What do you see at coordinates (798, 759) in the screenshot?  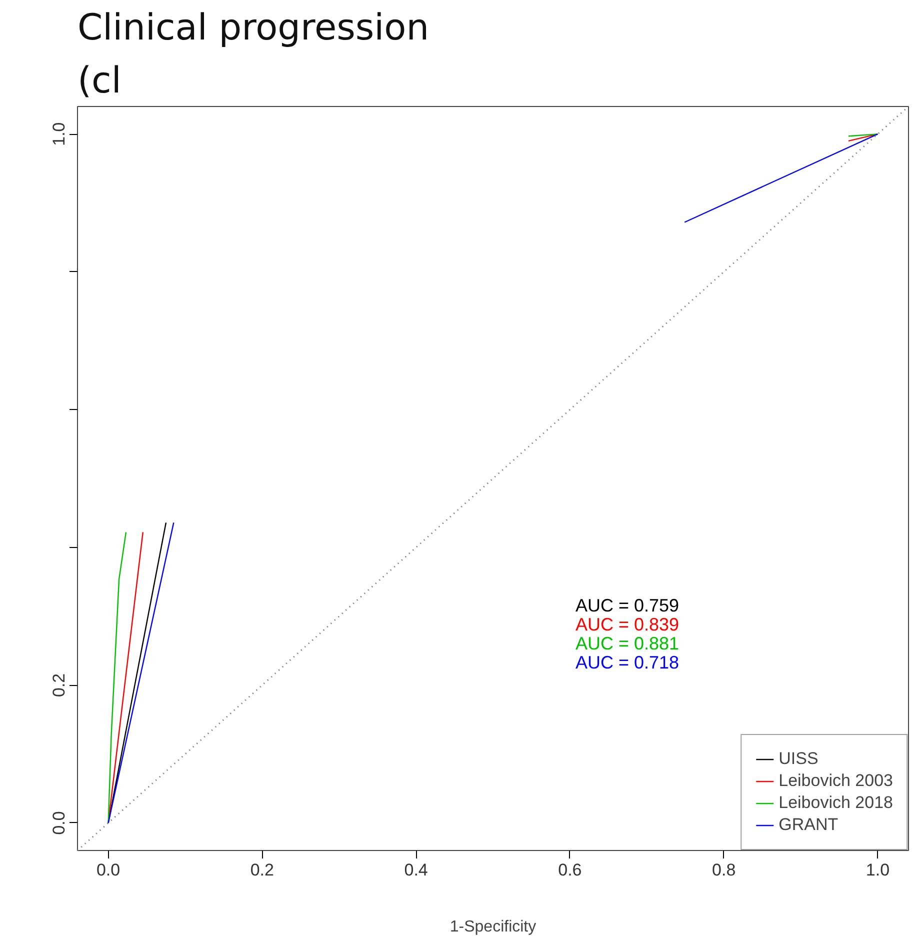 I see `legend-label: UISS` at bounding box center [798, 759].